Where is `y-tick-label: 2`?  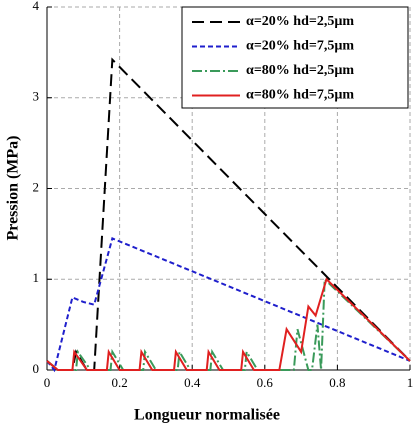 y-tick-label: 2 is located at coordinates (36, 186).